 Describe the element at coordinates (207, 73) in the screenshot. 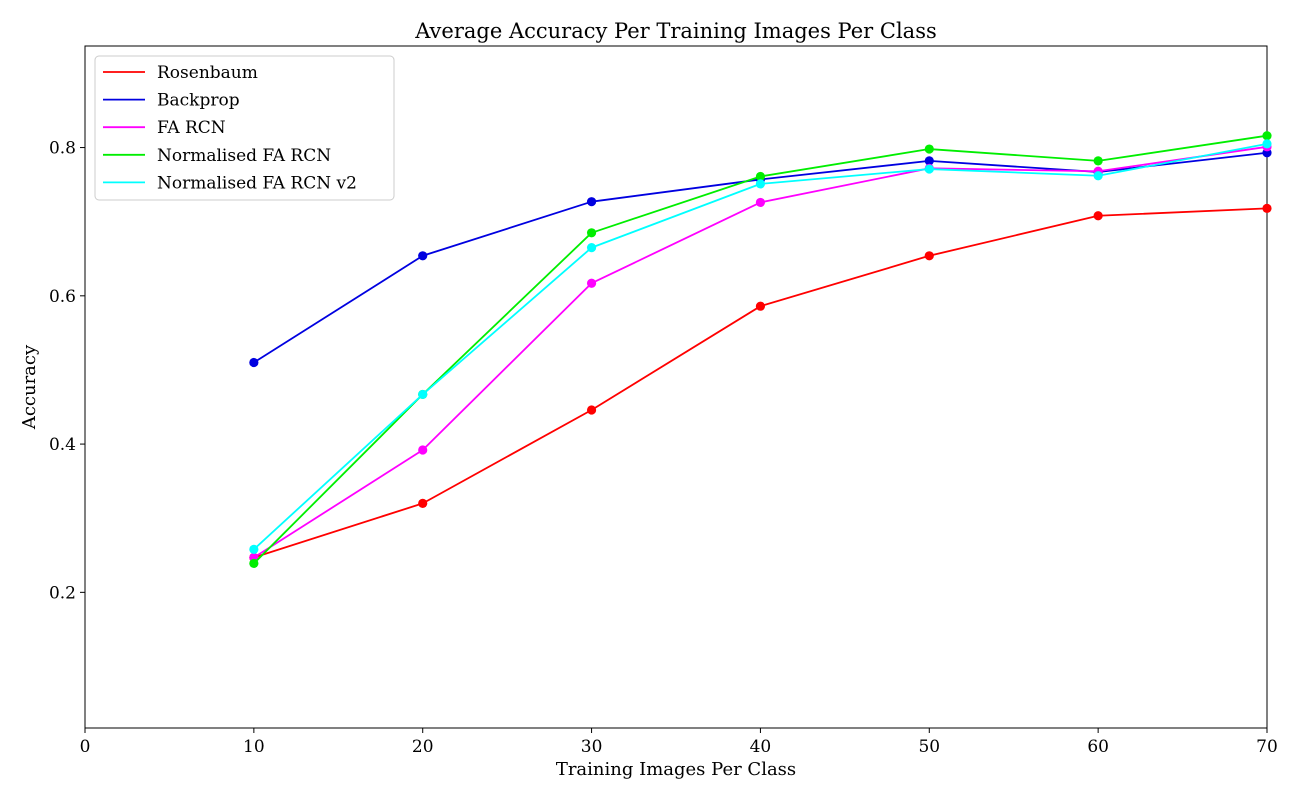

I see `legend-label: Rosenbaum` at that location.